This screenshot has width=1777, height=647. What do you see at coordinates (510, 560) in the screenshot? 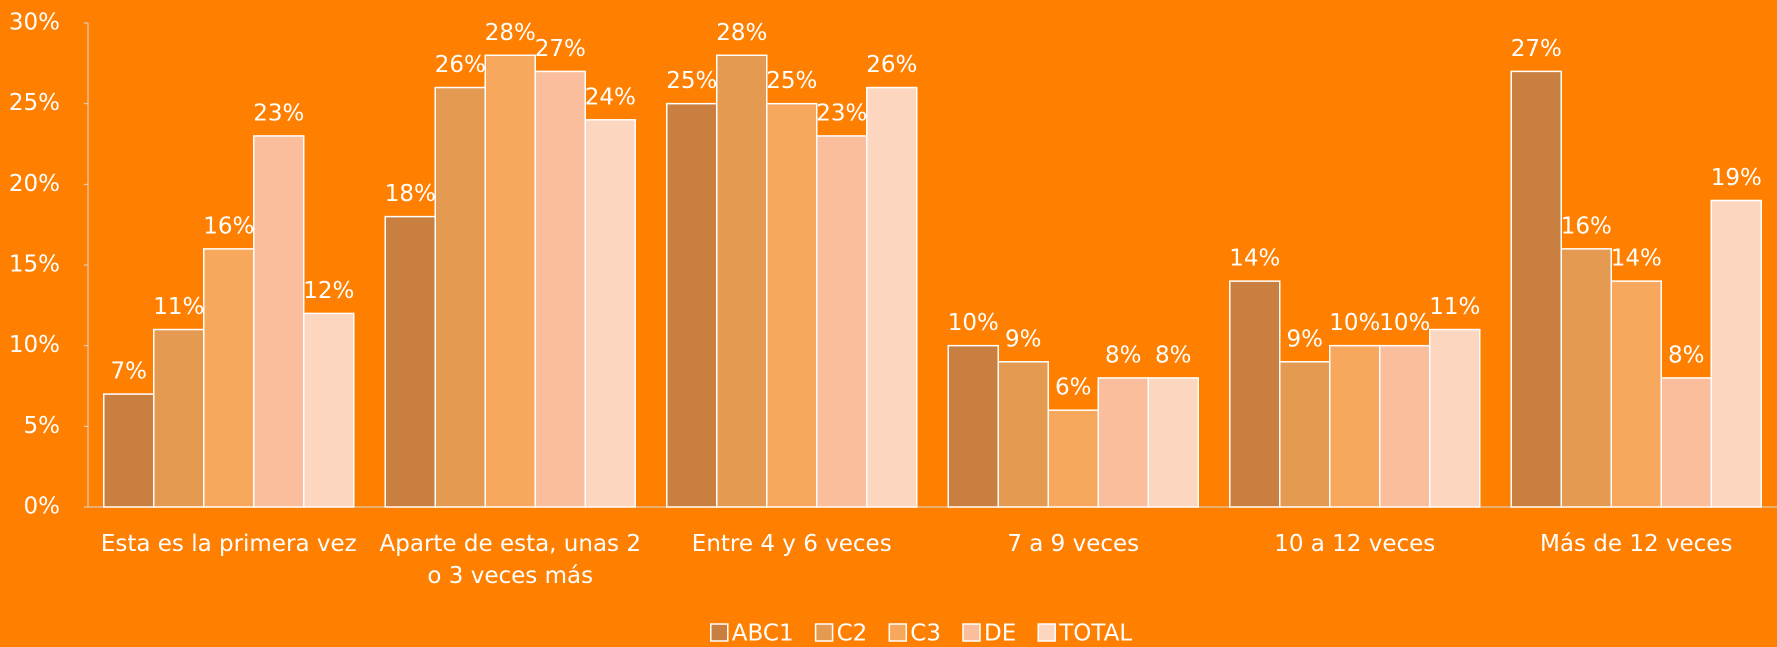
I see `x-tick-label: Aparte de esta, unas 2 o 3 veces más` at bounding box center [510, 560].